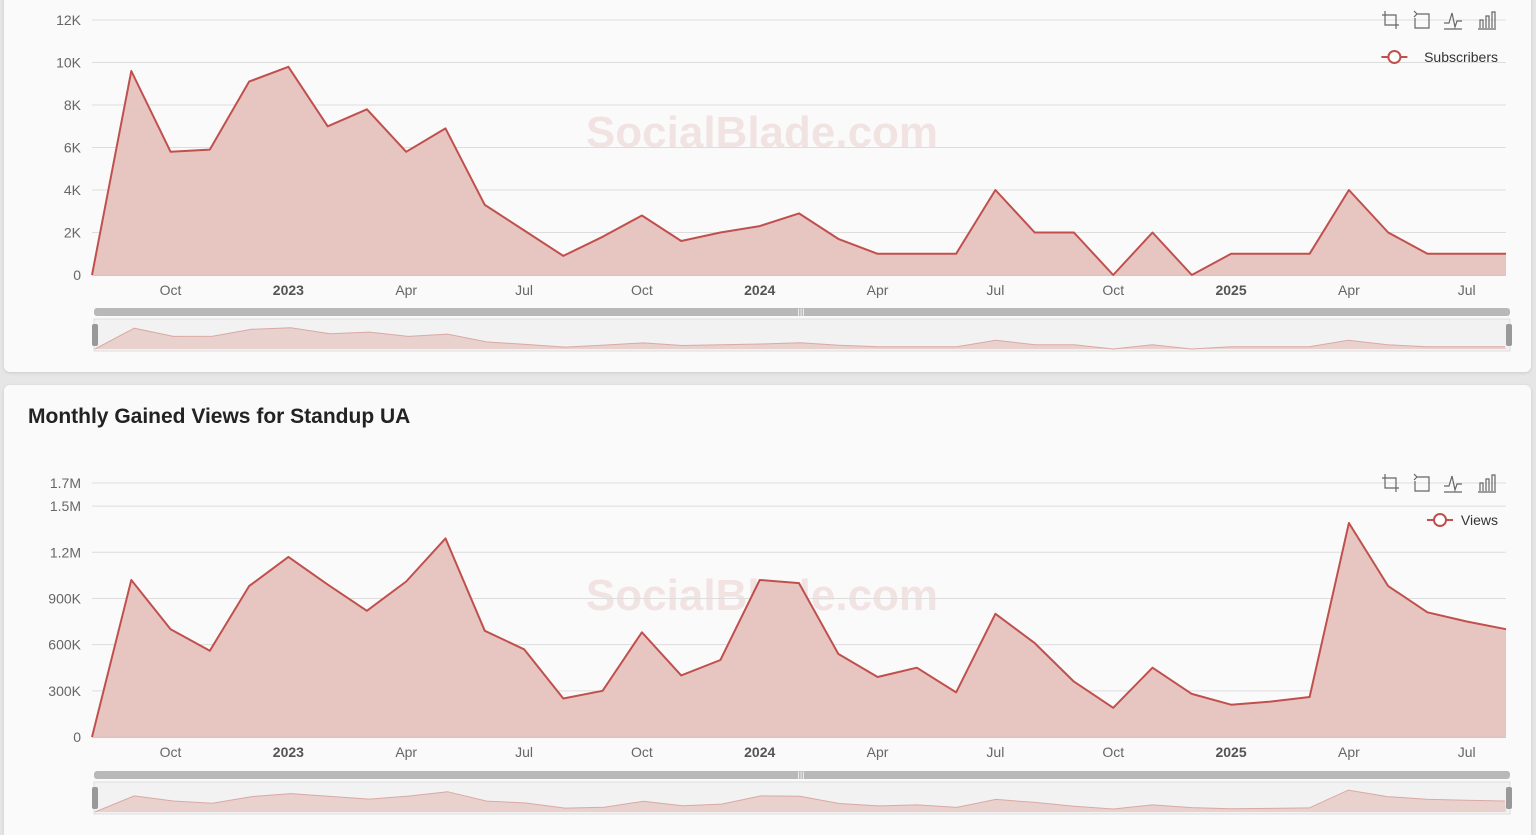 The height and width of the screenshot is (835, 1536). What do you see at coordinates (65, 552) in the screenshot?
I see `y-tick-label: 1.2M` at bounding box center [65, 552].